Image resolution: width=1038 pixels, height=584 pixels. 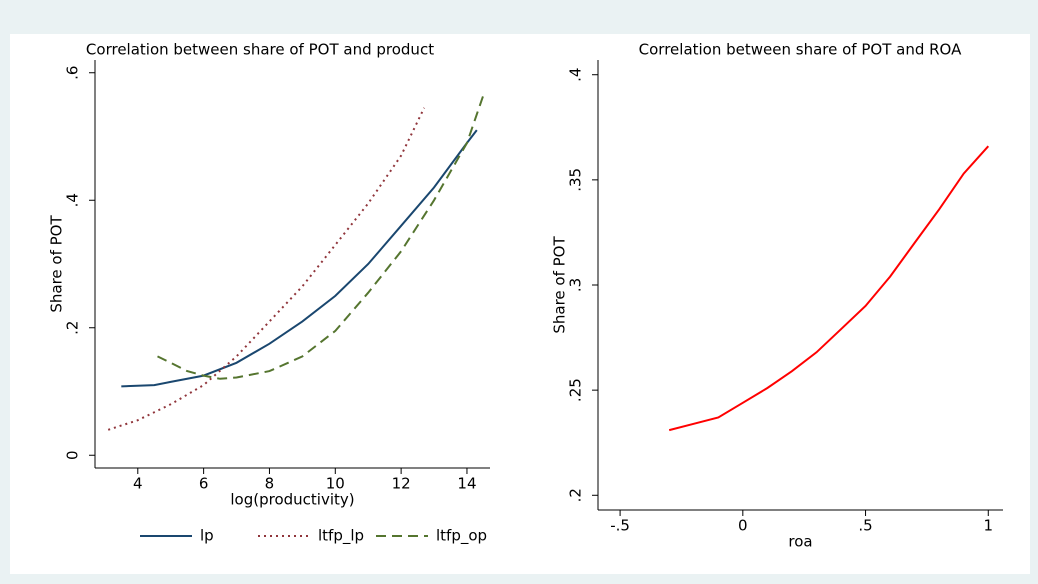 What do you see at coordinates (988, 526) in the screenshot?
I see `x-tick-label: 1` at bounding box center [988, 526].